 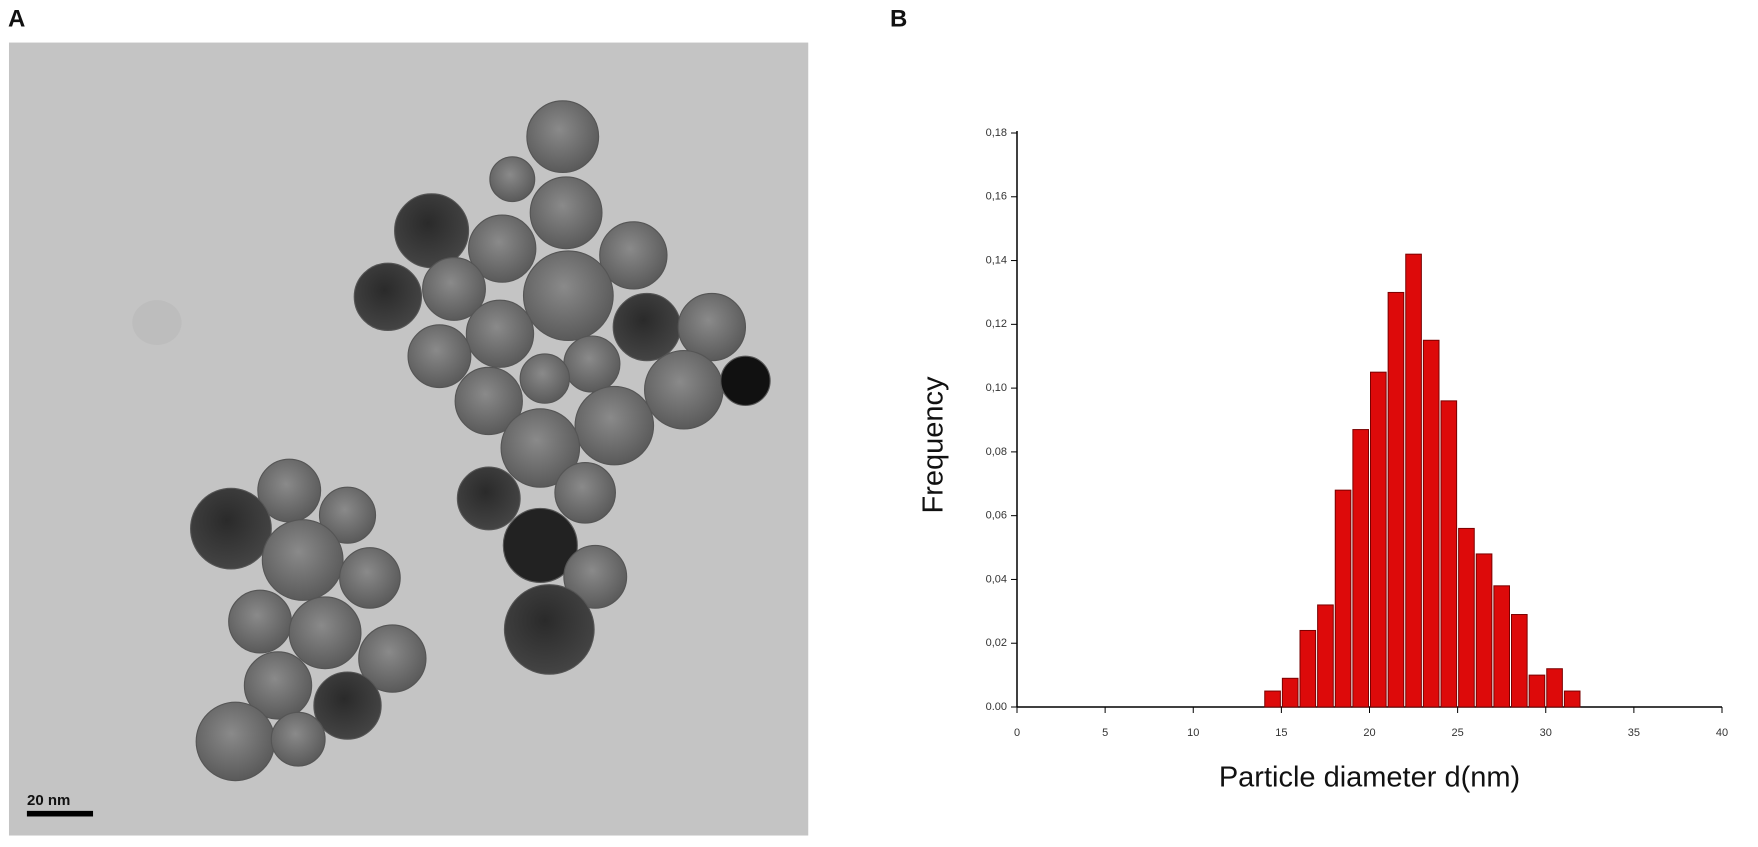 What do you see at coordinates (996, 133) in the screenshot?
I see `y-tick-label: 0,18` at bounding box center [996, 133].